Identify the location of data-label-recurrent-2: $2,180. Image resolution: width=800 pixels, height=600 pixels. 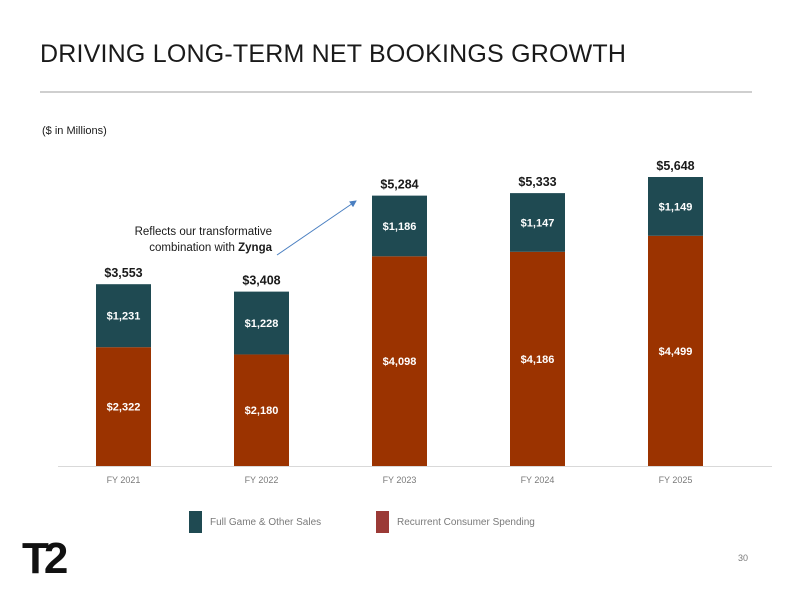
(262, 411).